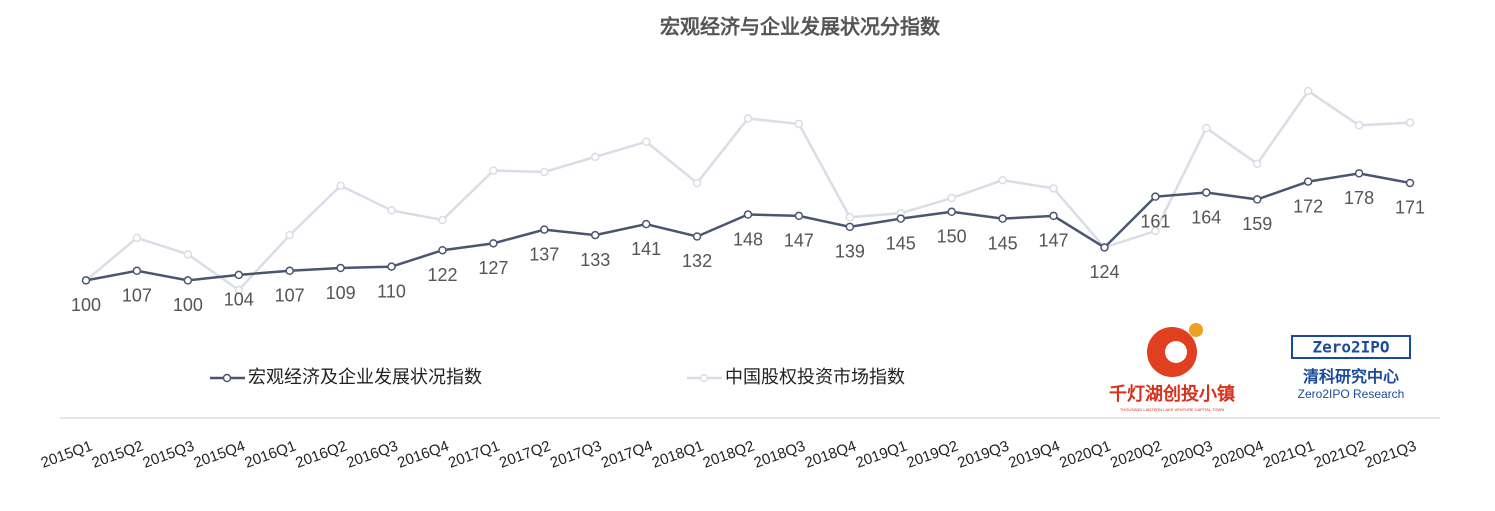 The height and width of the screenshot is (511, 1495). Describe the element at coordinates (1172, 393) in the screenshot. I see `logo-text: 千灯湖创投小镇` at that location.